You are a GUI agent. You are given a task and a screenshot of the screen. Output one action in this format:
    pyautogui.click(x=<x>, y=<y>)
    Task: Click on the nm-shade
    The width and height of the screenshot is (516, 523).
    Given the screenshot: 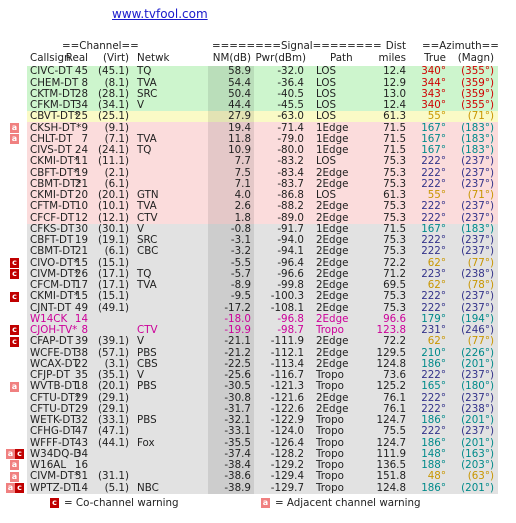 What is the action you would take?
    pyautogui.click(x=231, y=280)
    